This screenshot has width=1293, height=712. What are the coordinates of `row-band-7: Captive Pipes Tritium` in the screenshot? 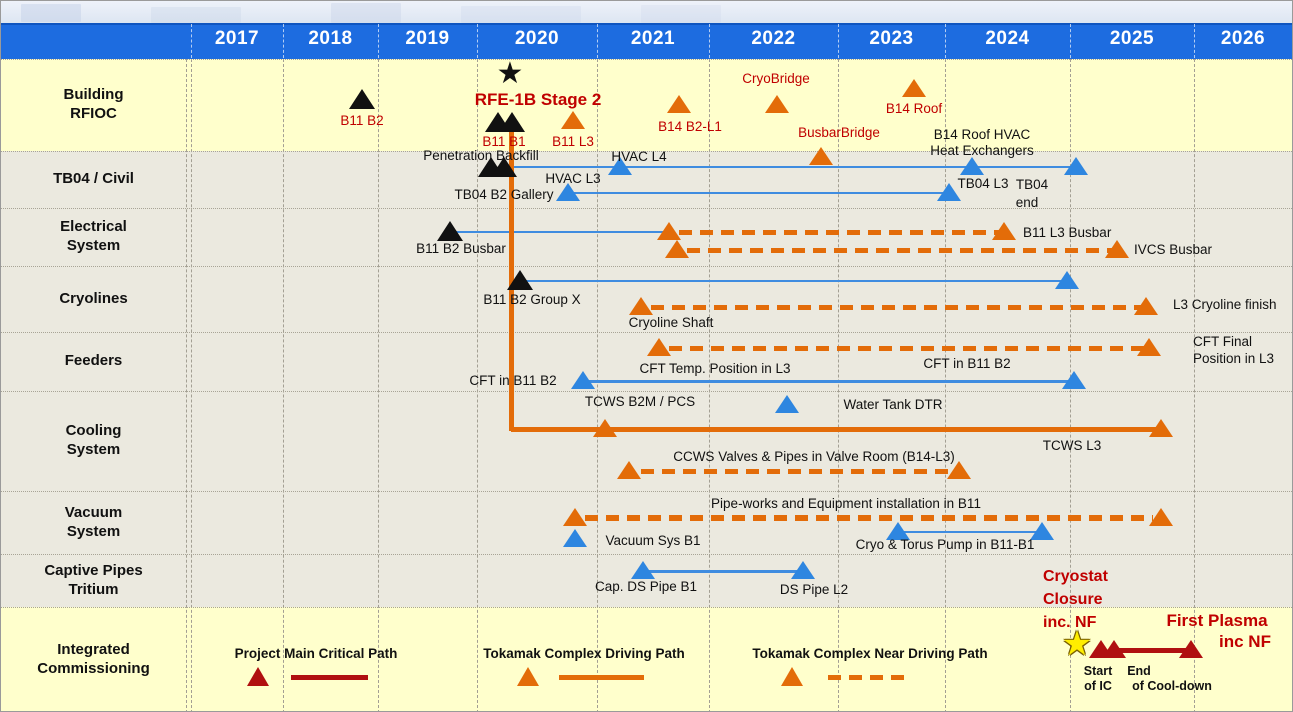 It's located at (646, 580).